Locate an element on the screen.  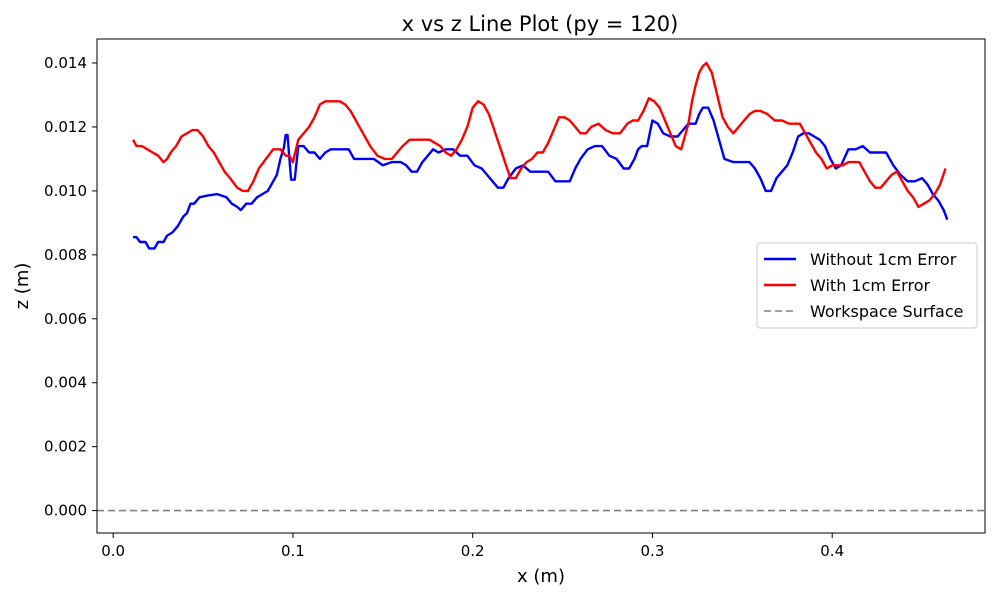
x-tick-label: 0.3 is located at coordinates (653, 551).